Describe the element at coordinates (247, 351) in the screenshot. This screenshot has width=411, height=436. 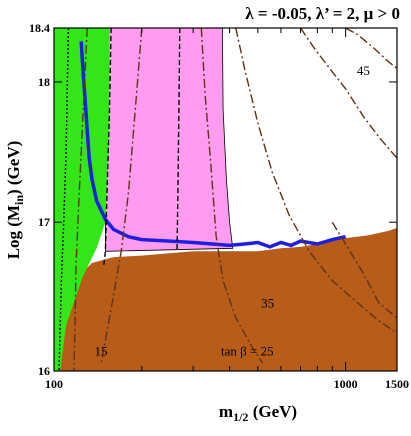
I see `contour-label: tan β = 25` at that location.